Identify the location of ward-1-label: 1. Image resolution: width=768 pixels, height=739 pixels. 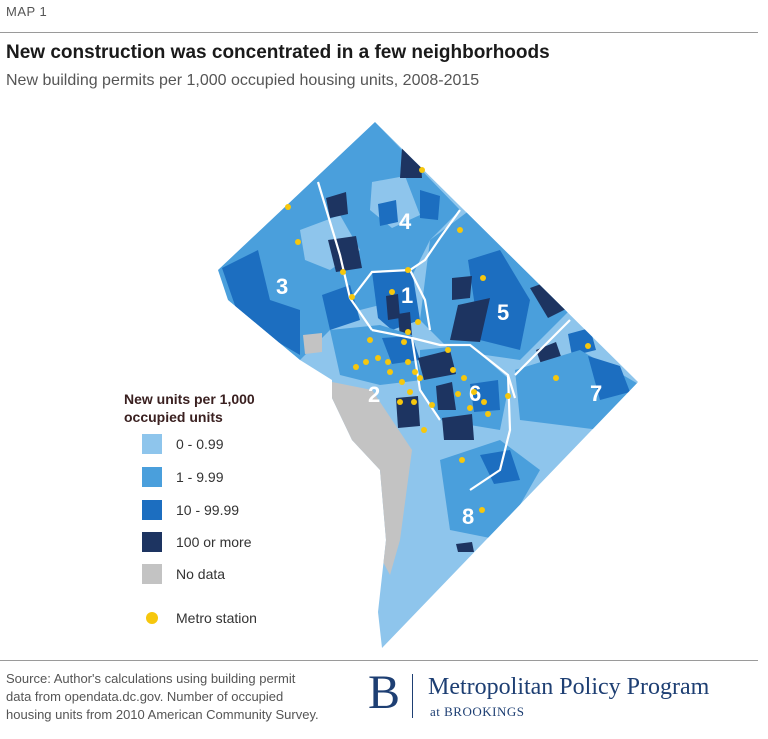
(407, 295).